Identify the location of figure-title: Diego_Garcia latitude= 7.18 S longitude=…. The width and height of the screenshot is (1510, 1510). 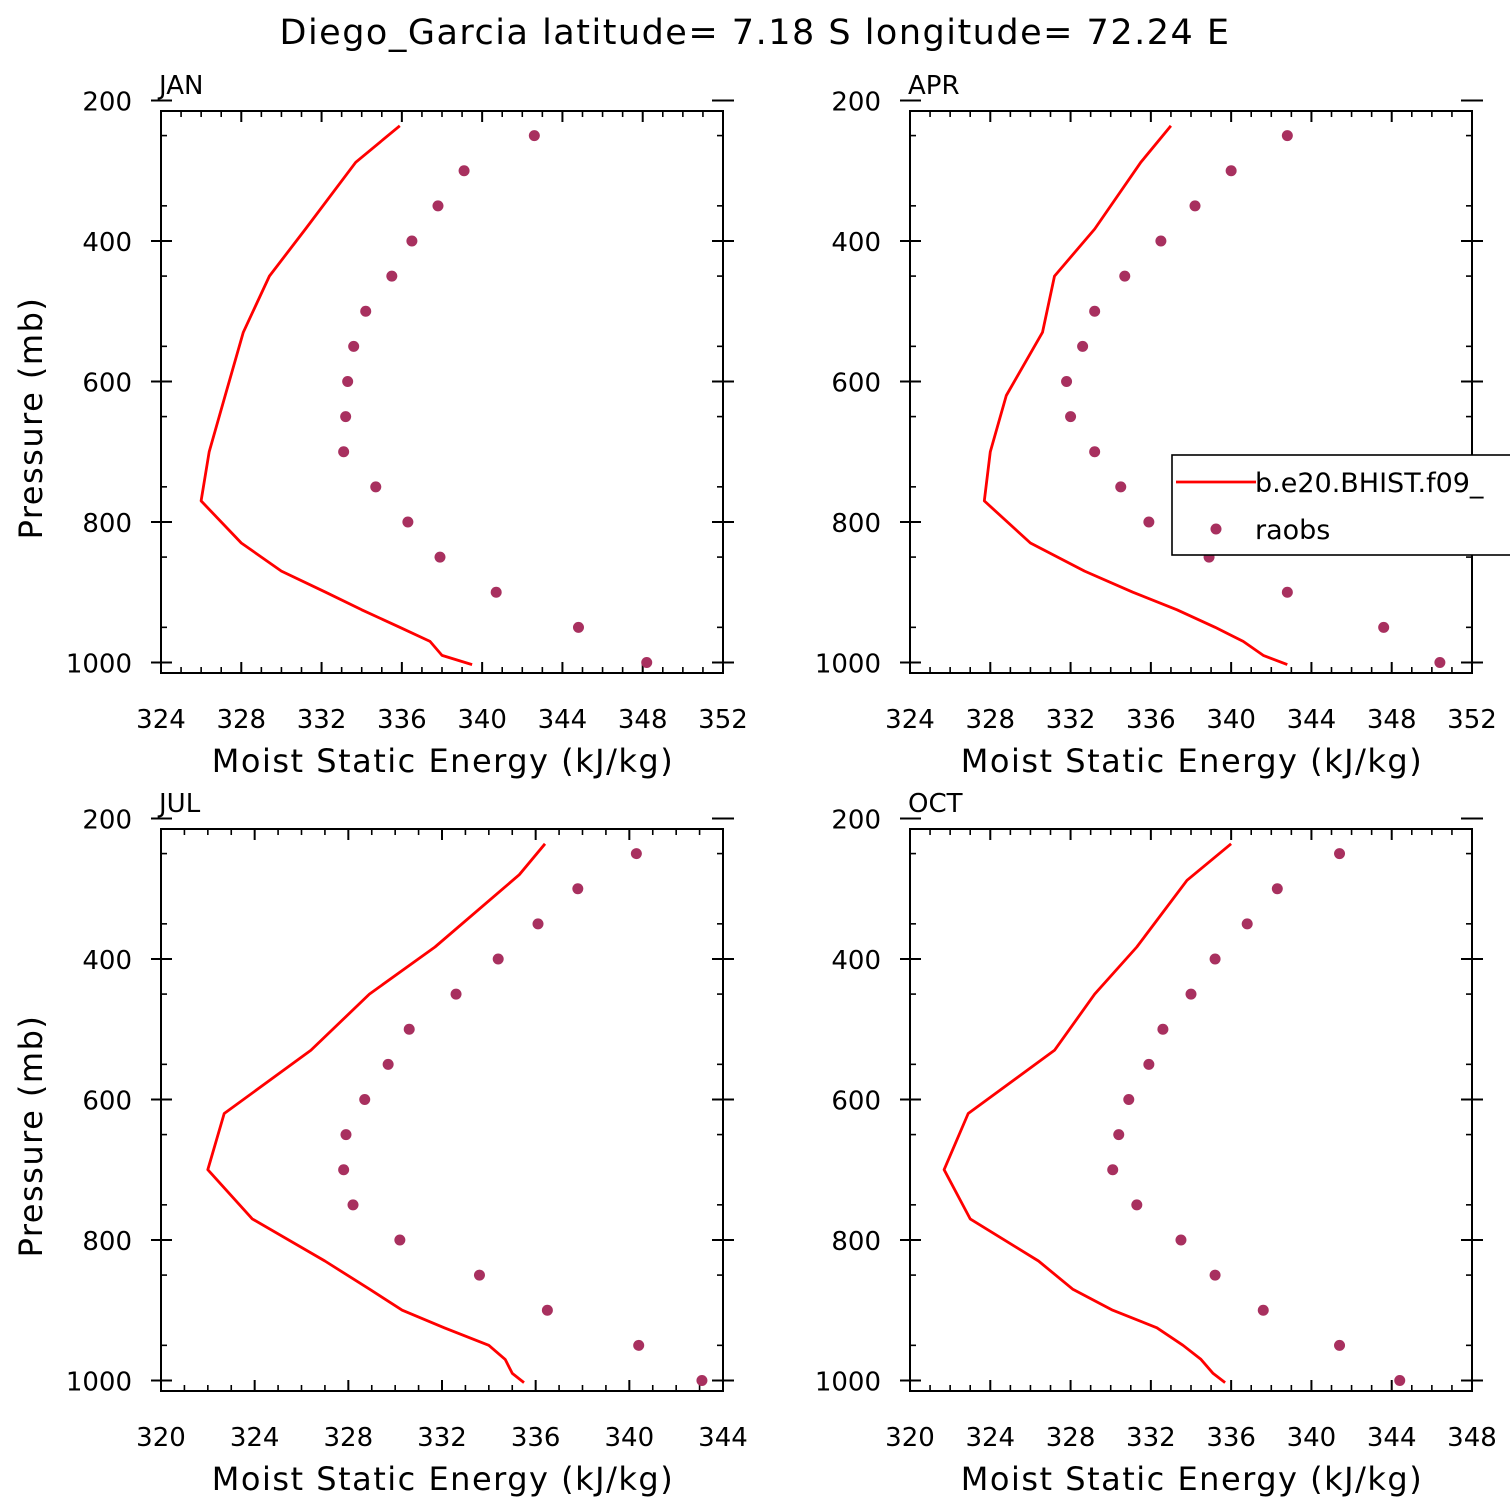
(755, 33).